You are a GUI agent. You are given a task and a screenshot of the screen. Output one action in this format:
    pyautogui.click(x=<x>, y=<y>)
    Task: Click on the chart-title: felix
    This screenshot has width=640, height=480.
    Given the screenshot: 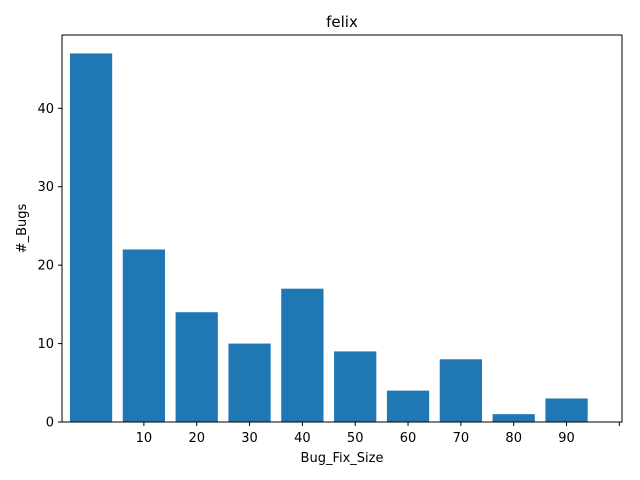 What is the action you would take?
    pyautogui.click(x=342, y=22)
    